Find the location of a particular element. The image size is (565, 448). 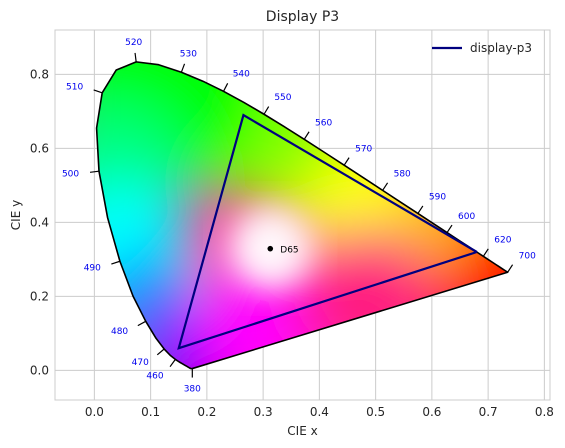

white-point-label: D65 is located at coordinates (289, 251).